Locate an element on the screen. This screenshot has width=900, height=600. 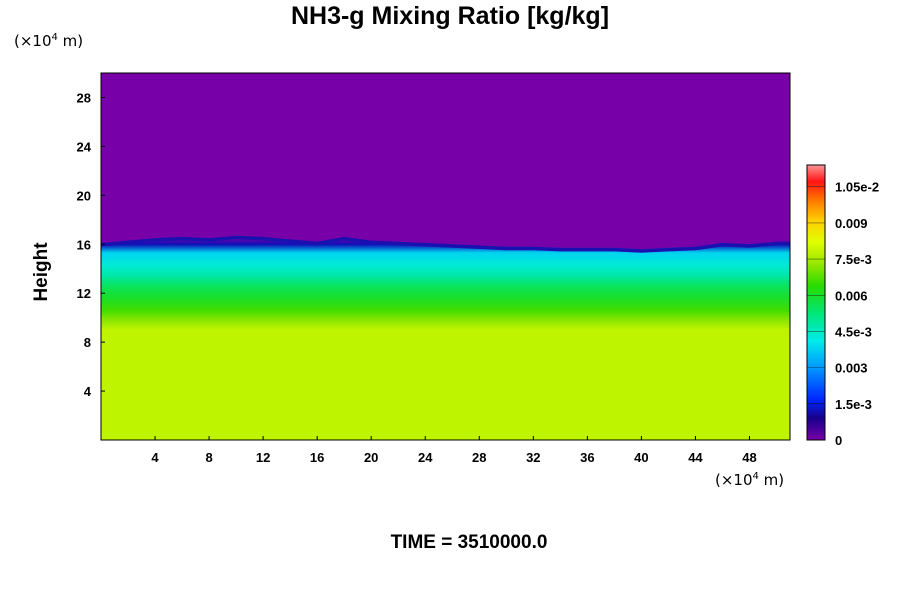
x-tick-label: 8 is located at coordinates (208, 457).